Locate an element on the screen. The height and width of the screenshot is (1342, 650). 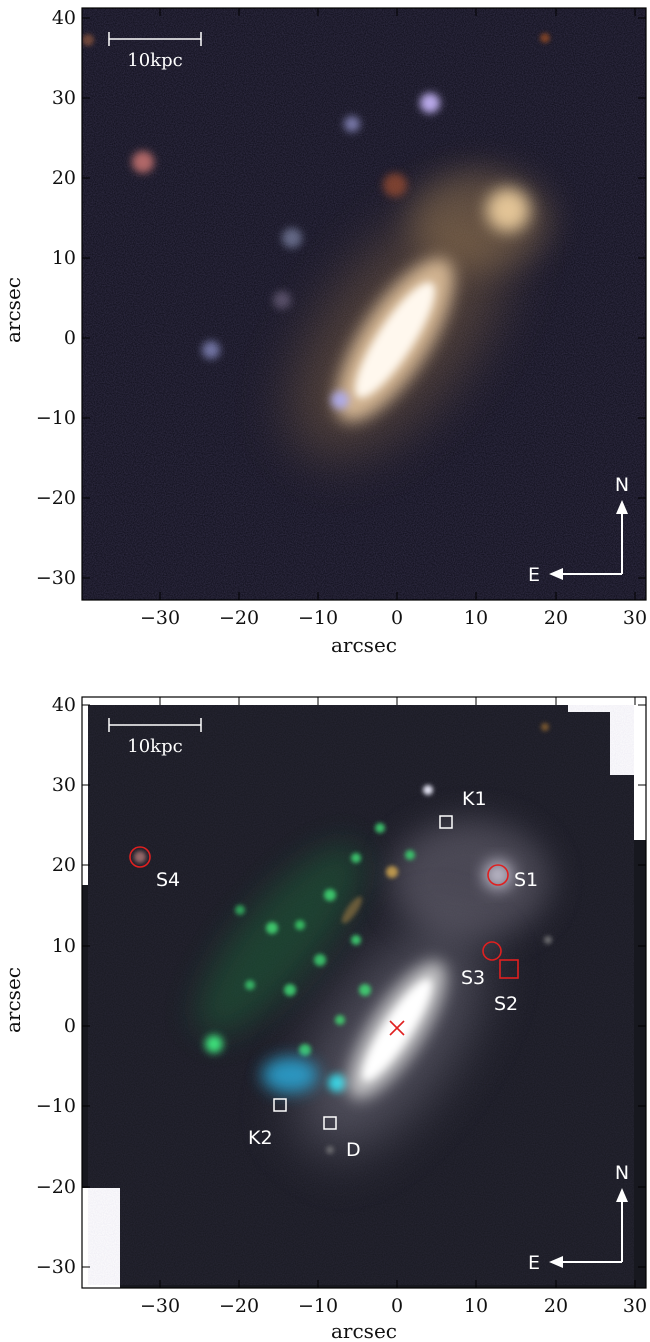
marker-S4-circle is located at coordinates (140, 857).